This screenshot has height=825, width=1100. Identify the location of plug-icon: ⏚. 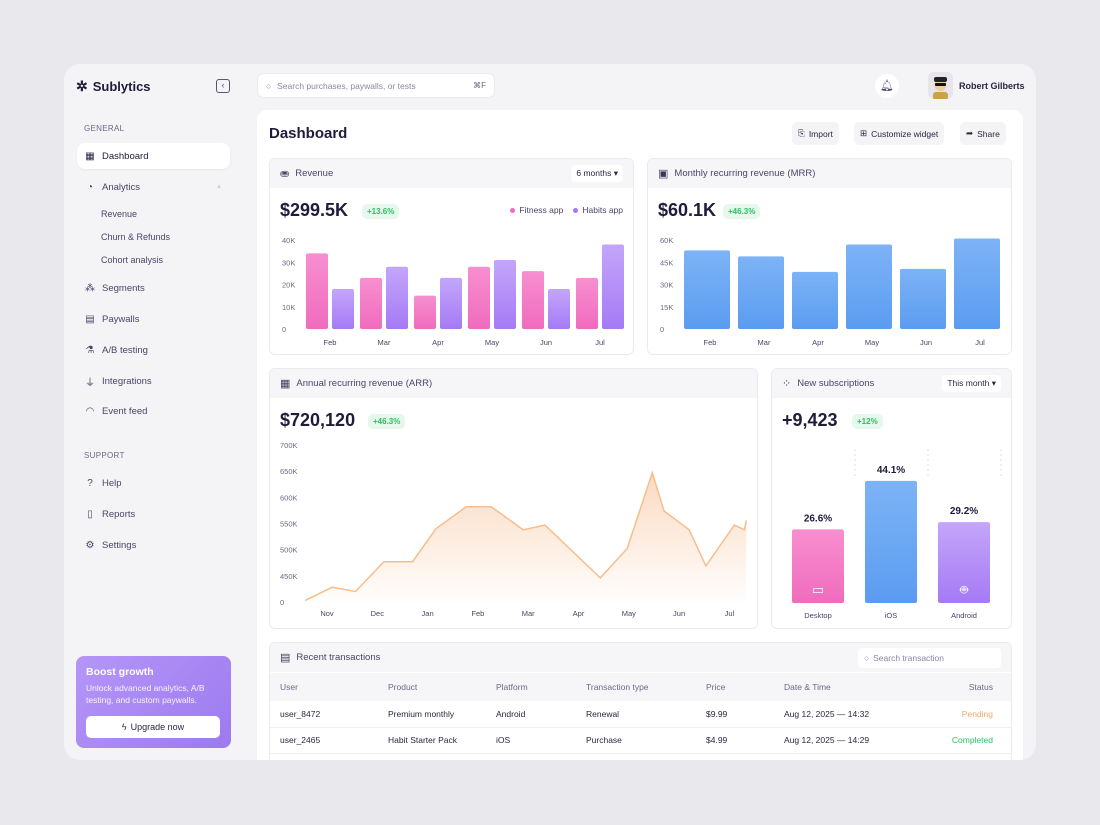
(90, 383).